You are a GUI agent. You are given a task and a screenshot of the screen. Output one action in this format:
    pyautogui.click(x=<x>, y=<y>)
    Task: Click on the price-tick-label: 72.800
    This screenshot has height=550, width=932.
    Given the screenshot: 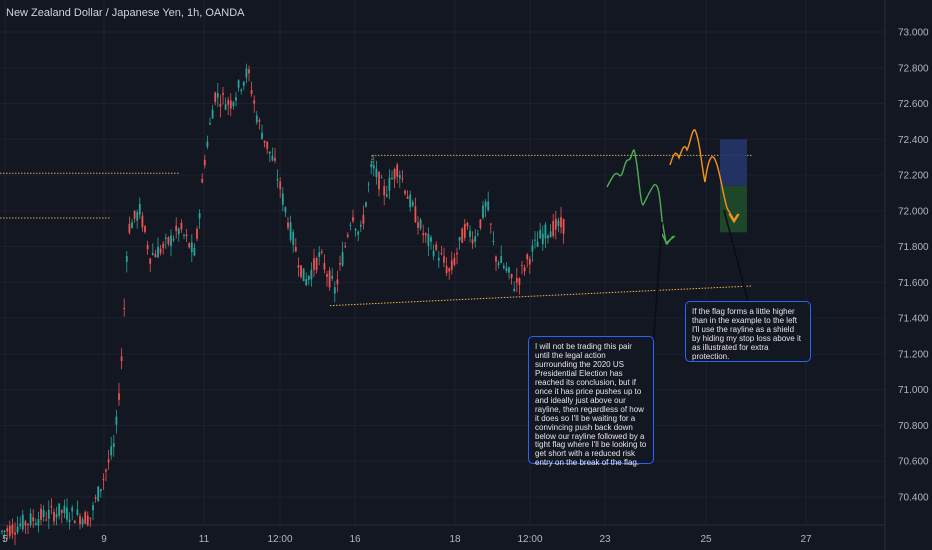 What is the action you would take?
    pyautogui.click(x=913, y=68)
    